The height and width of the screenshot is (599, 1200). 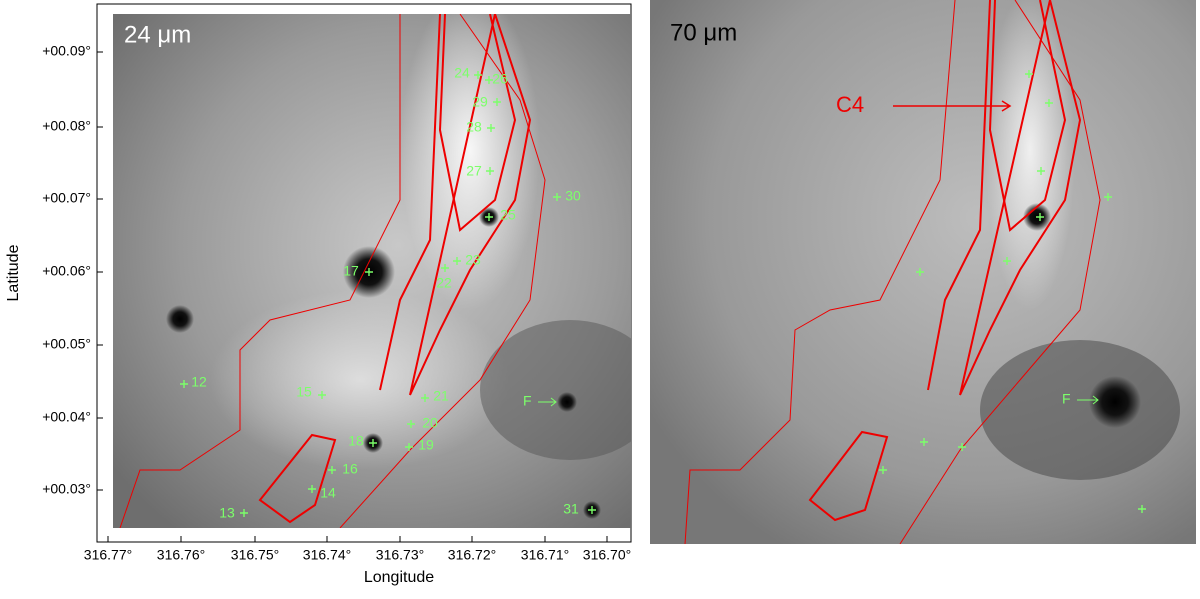 What do you see at coordinates (199, 382) in the screenshot?
I see `source-label: 12` at bounding box center [199, 382].